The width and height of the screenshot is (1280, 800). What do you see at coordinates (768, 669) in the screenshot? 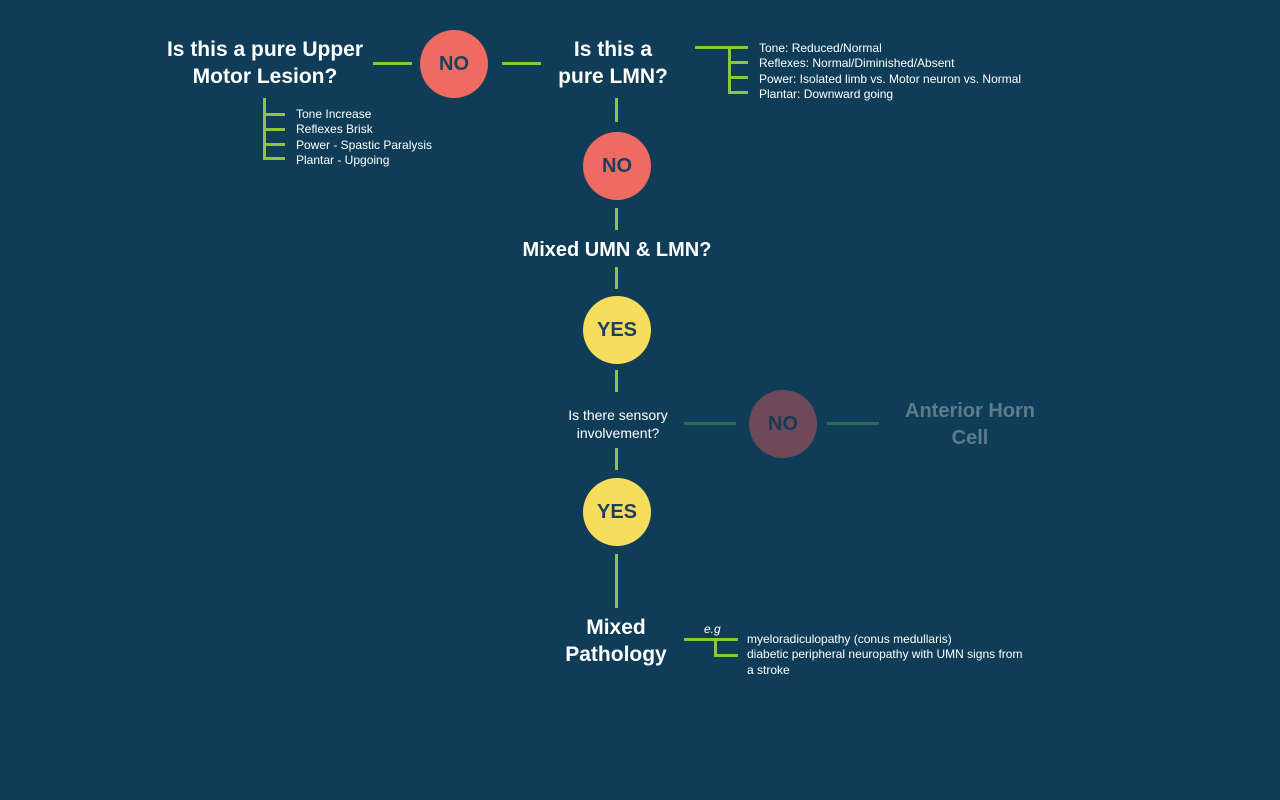
I see `list-item: a stroke` at bounding box center [768, 669].